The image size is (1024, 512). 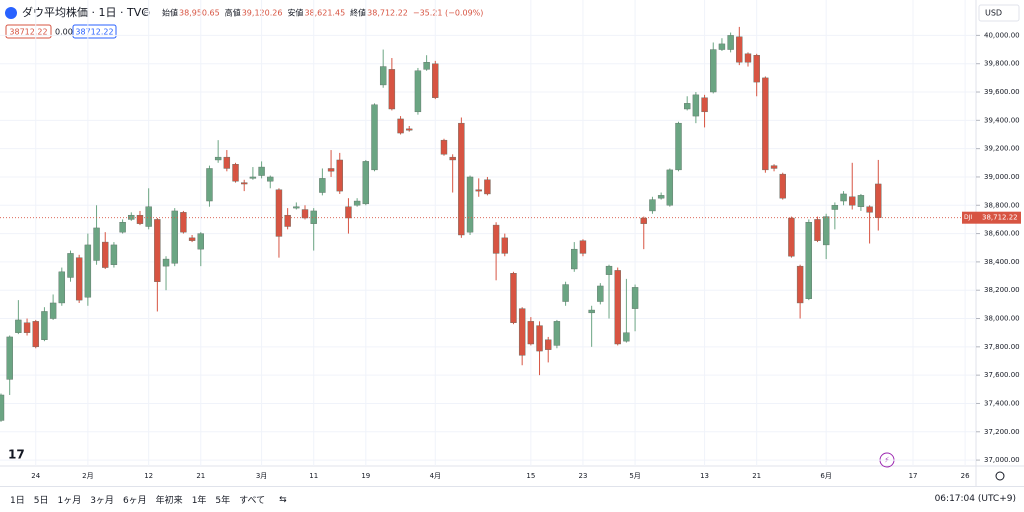 What do you see at coordinates (435, 476) in the screenshot?
I see `x-tick-label: 4月` at bounding box center [435, 476].